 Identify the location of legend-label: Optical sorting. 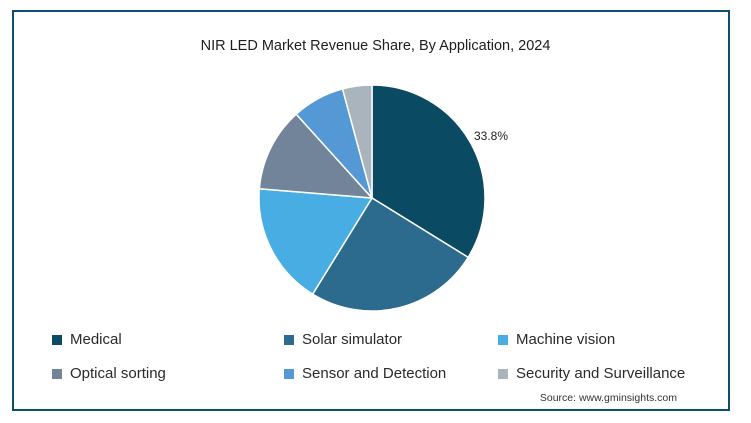
(118, 373).